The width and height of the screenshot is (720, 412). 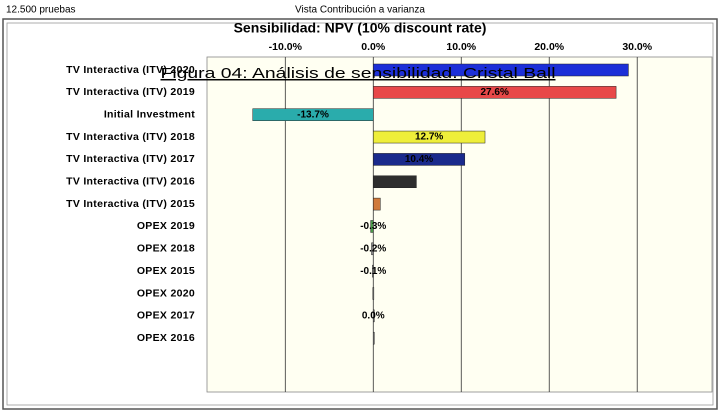 What do you see at coordinates (166, 226) in the screenshot?
I see `category-label: OPEX 2019` at bounding box center [166, 226].